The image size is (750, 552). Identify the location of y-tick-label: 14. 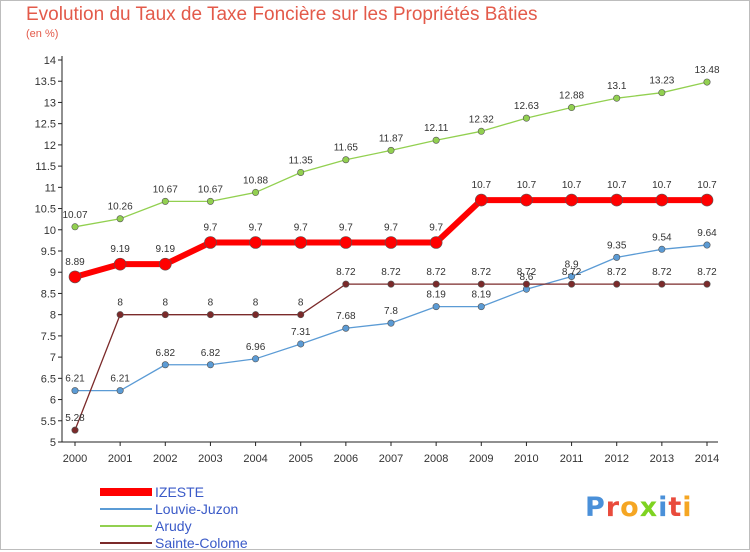
(50, 61).